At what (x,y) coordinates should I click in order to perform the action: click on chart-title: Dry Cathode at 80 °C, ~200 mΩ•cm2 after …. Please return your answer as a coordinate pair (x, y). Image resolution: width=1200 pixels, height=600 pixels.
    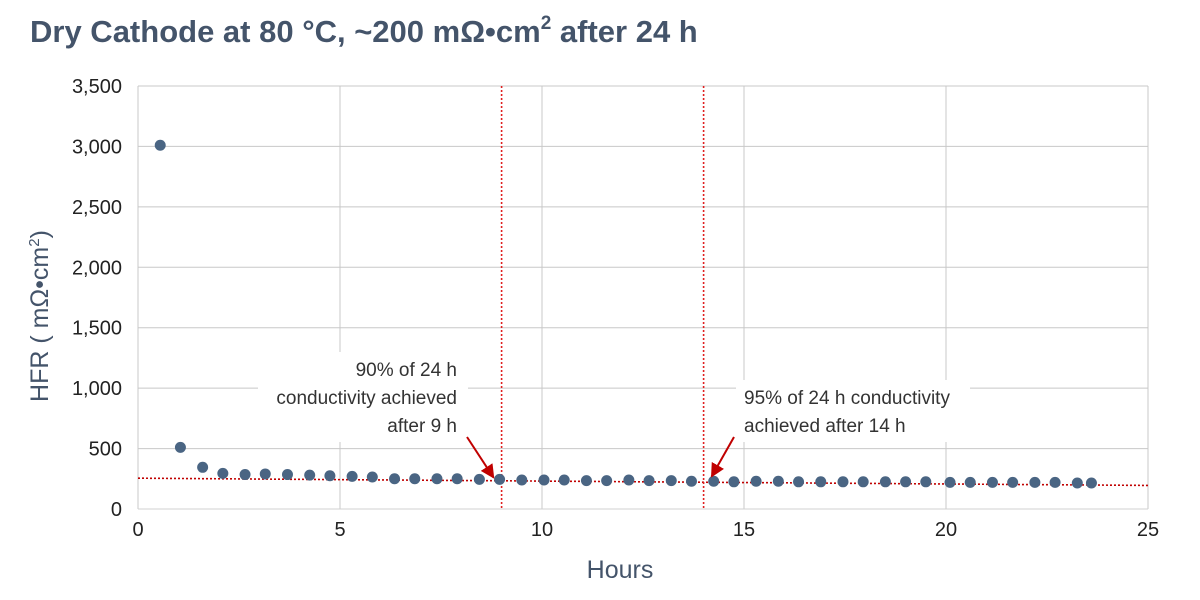
    Looking at the image, I should click on (364, 30).